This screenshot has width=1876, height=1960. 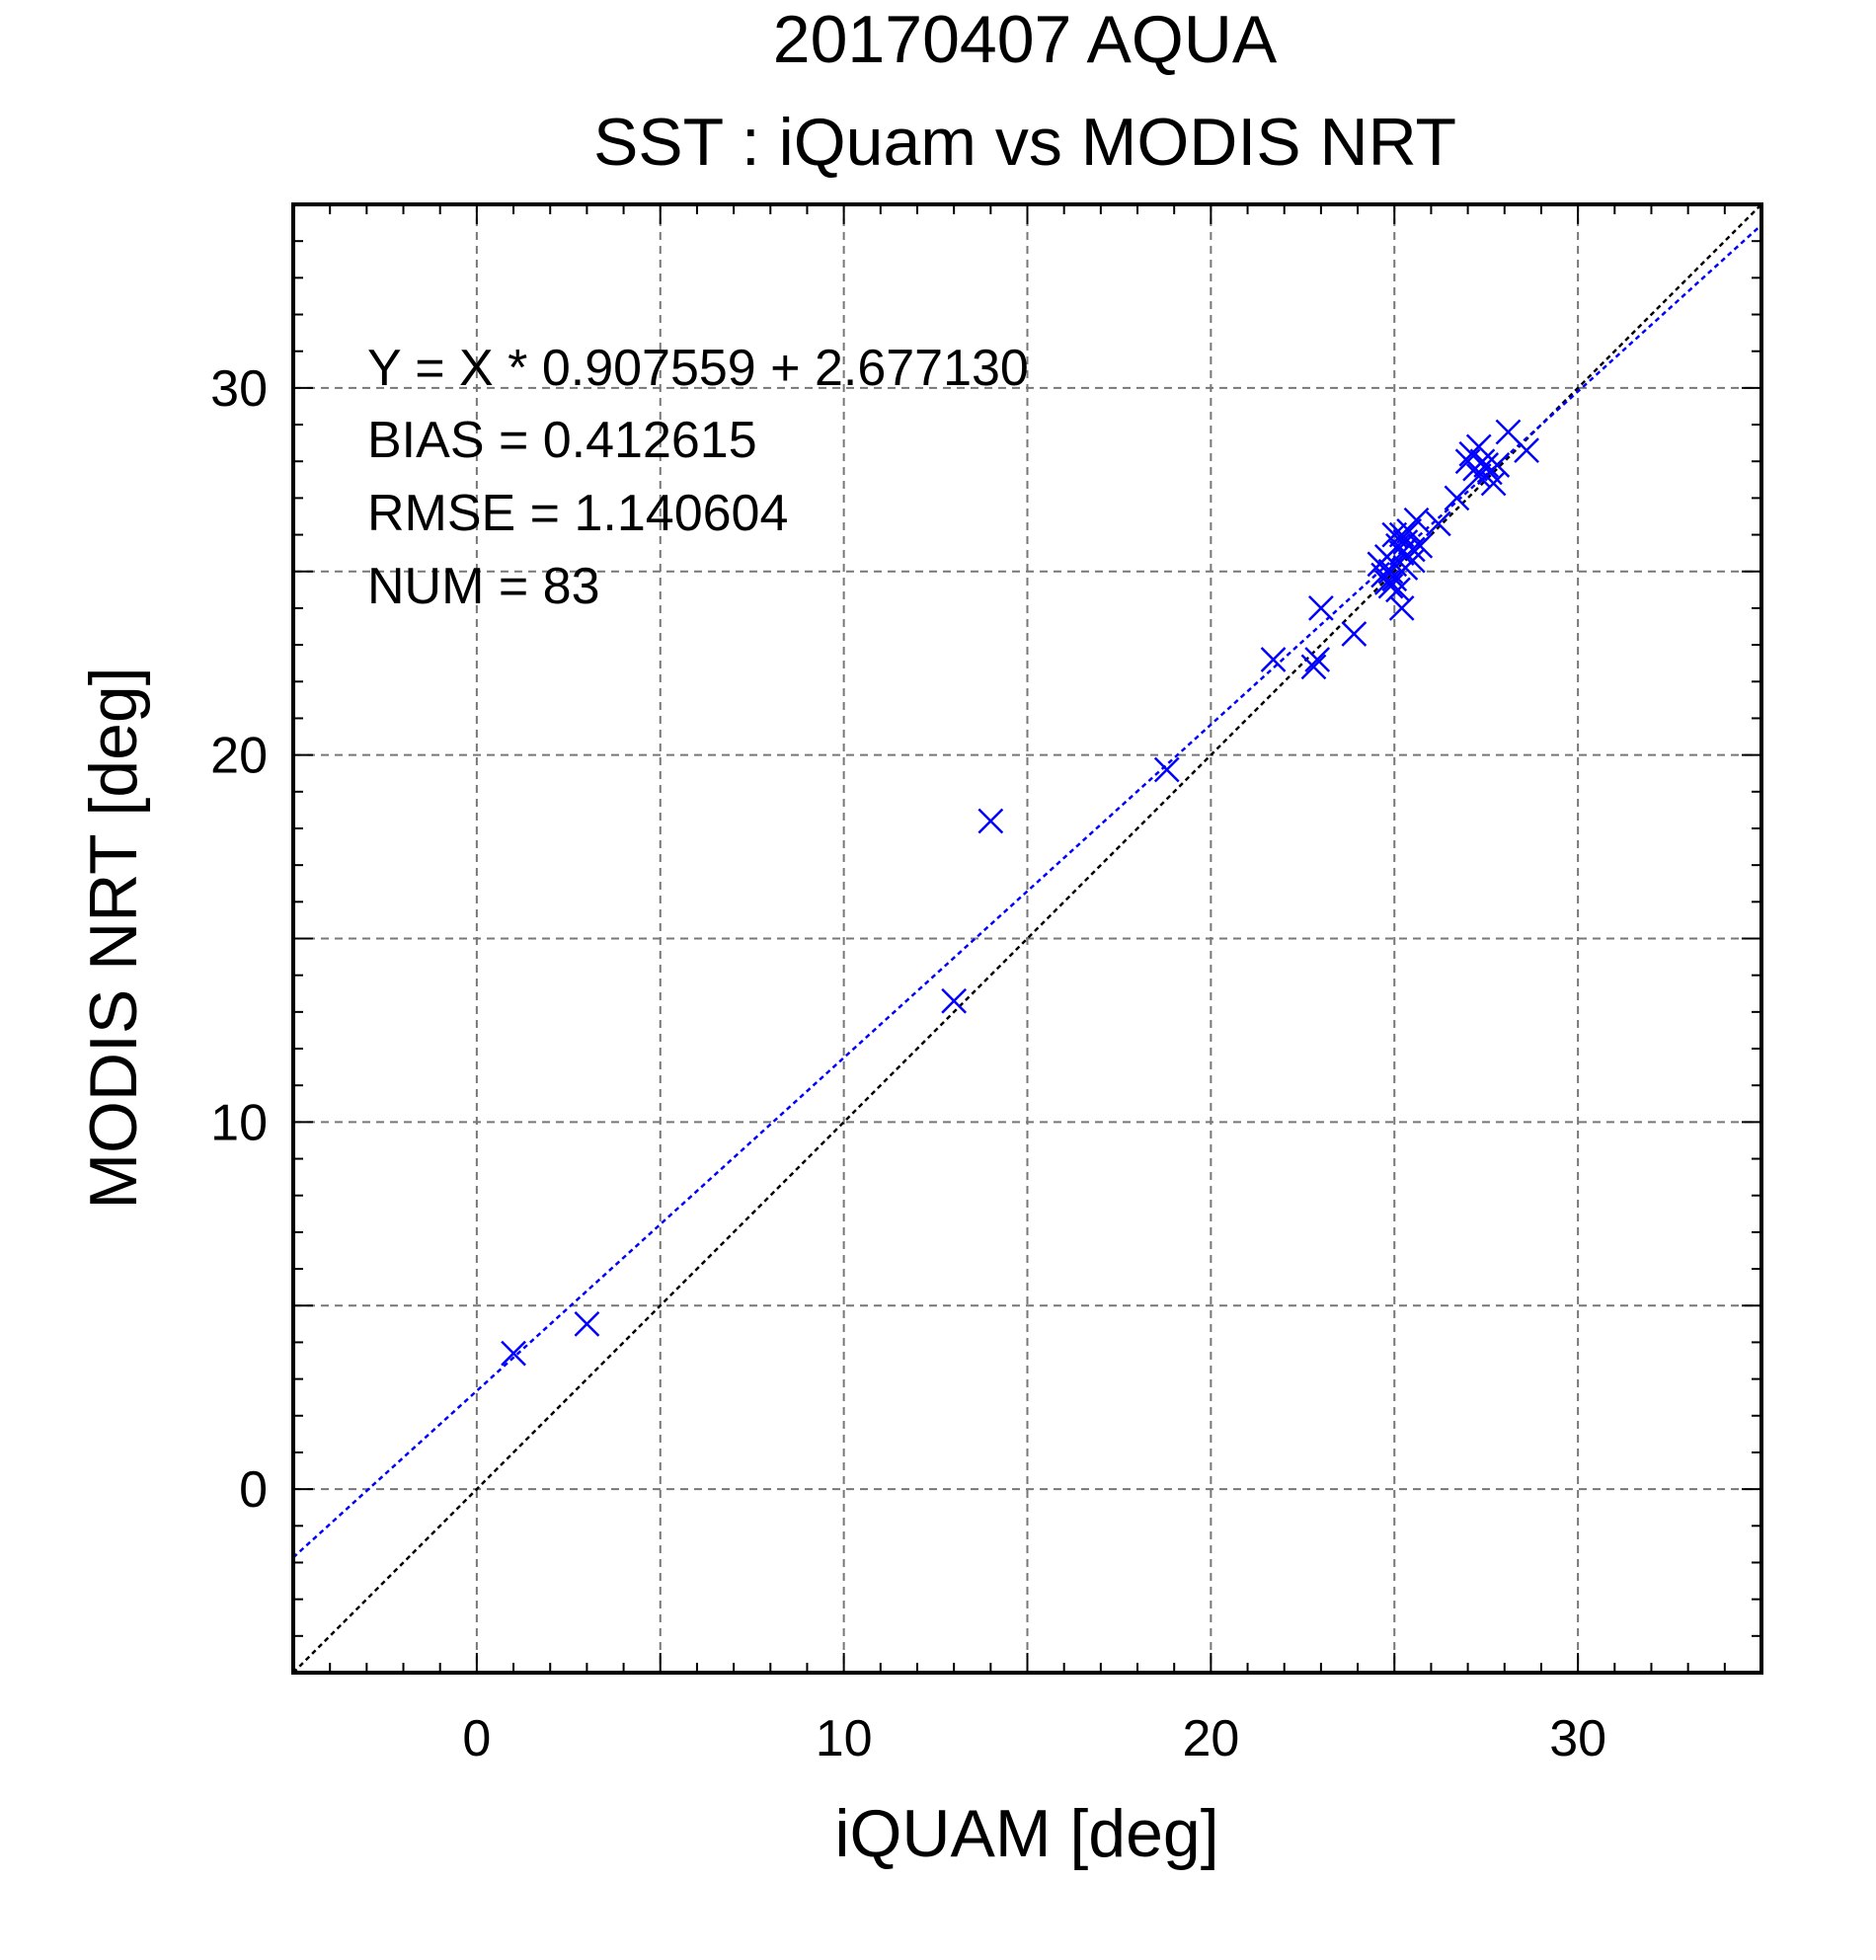 I want to click on y-tick-label: 20, so click(x=239, y=757).